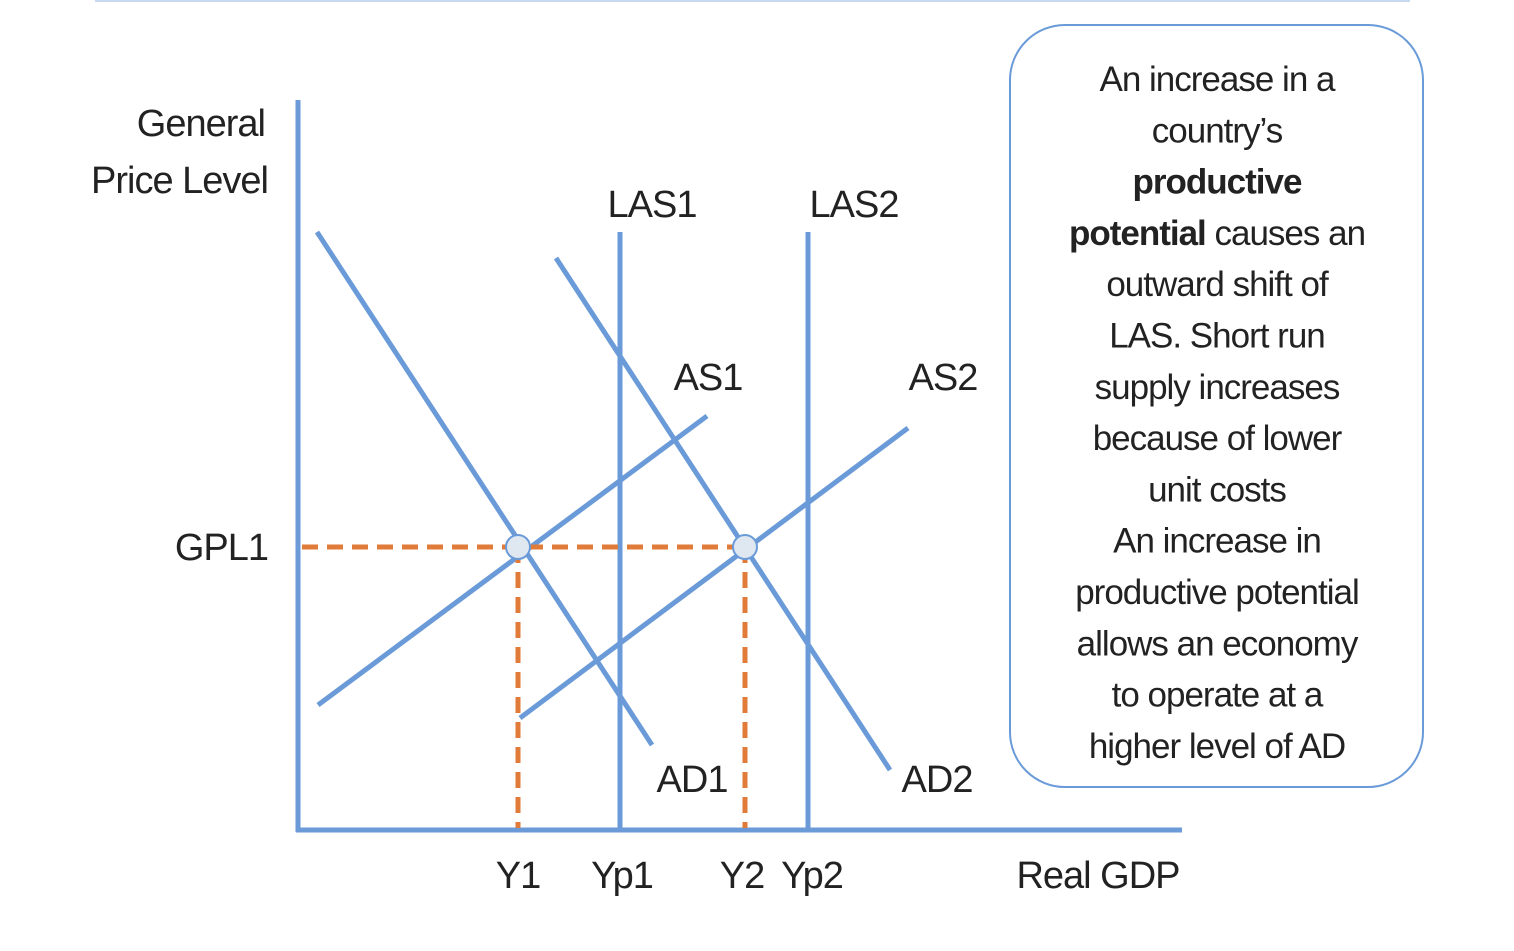 The image size is (1514, 951). I want to click on note-line: potential causes an, so click(1217, 233).